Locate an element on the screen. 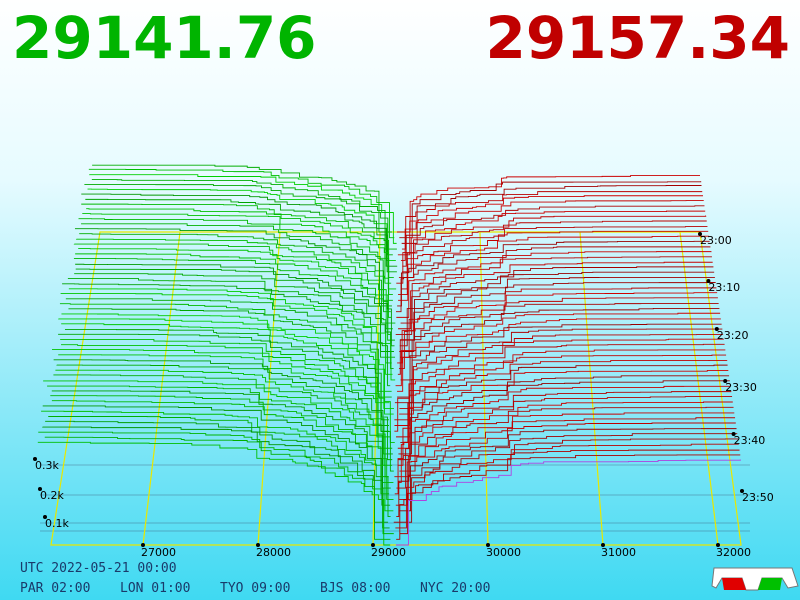  ask-price: 29157.34 is located at coordinates (637, 38).